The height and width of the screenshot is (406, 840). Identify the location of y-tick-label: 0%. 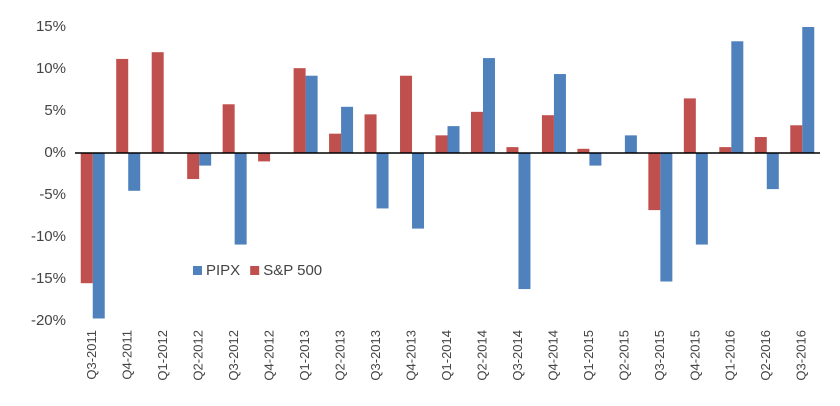
(55, 152).